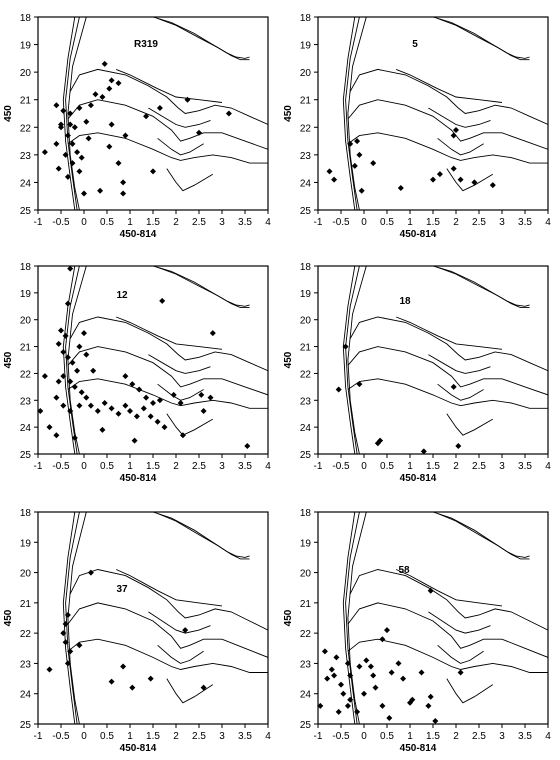 This screenshot has height=760, width=560. I want to click on y-axis-label: 450, so click(288, 113).